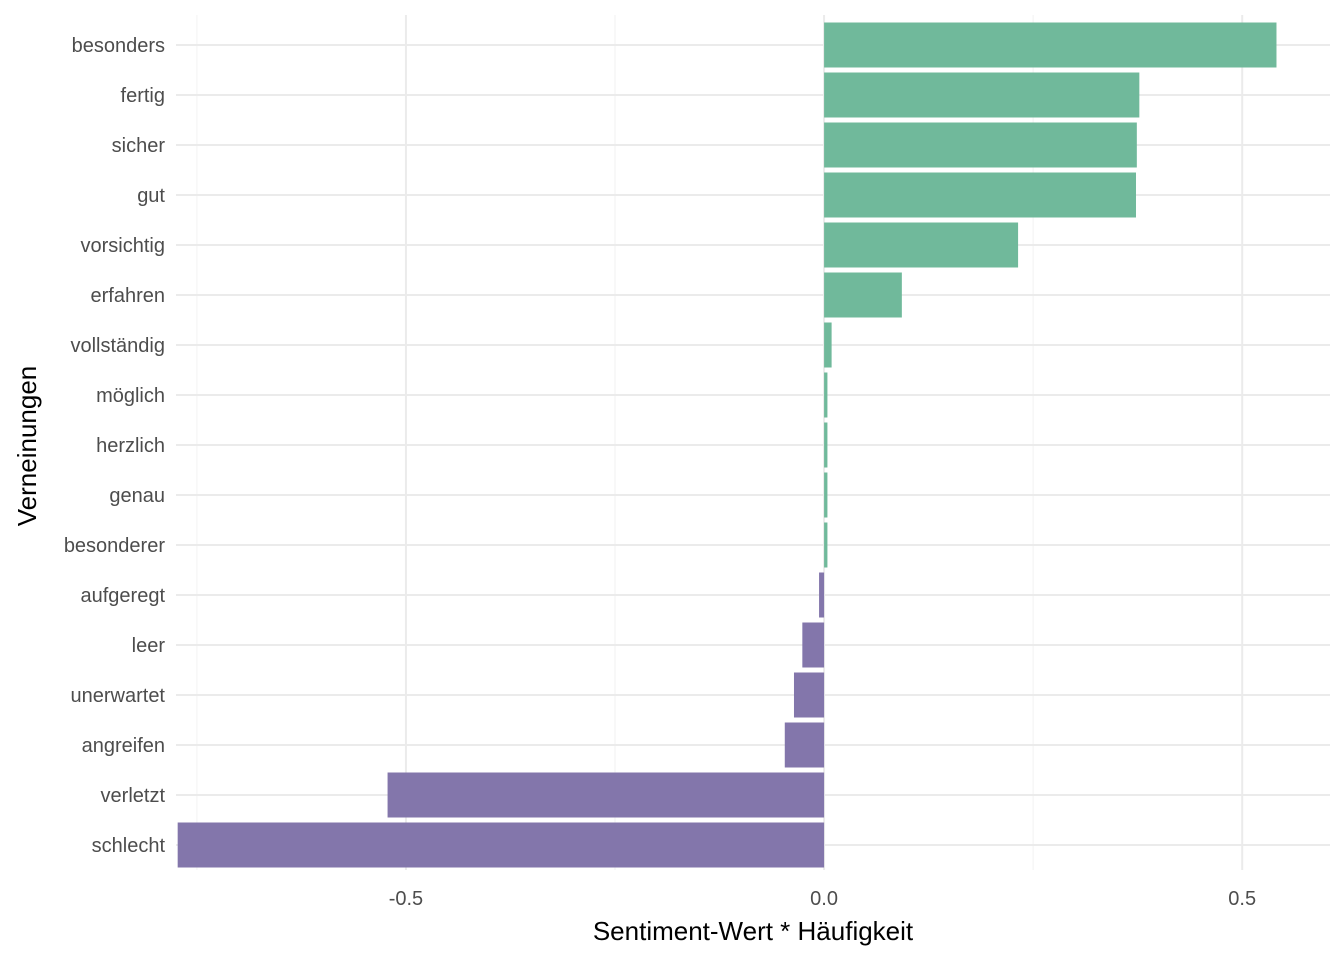  What do you see at coordinates (826, 395) in the screenshot?
I see `bar-möglich` at bounding box center [826, 395].